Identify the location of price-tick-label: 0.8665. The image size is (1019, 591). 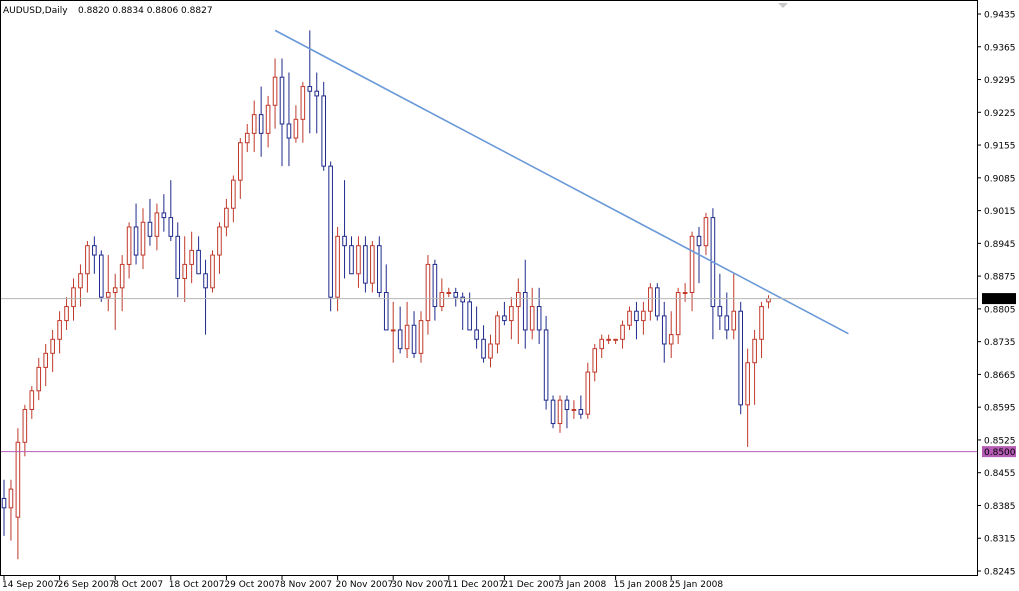
(1000, 376).